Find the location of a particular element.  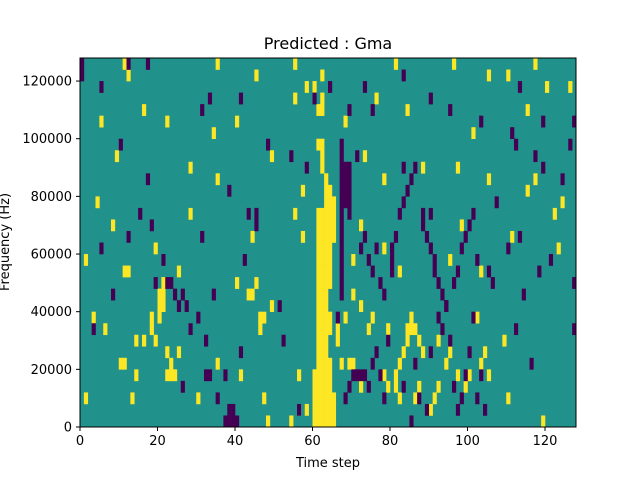

x-tick-label: 20 is located at coordinates (157, 441).